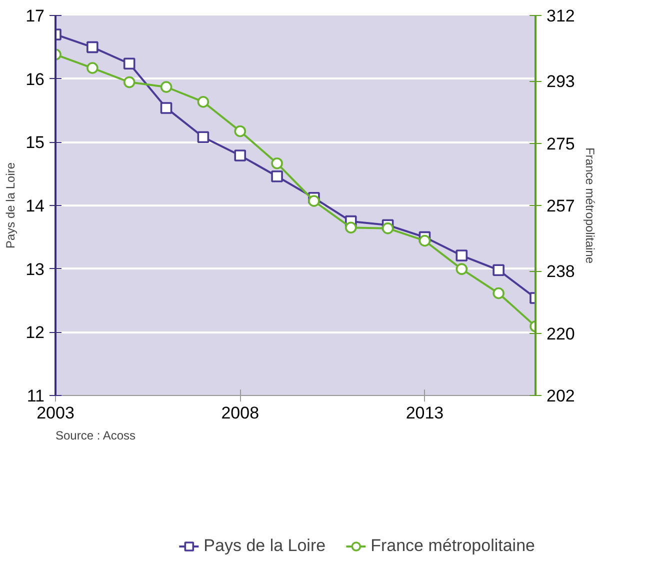  What do you see at coordinates (560, 82) in the screenshot?
I see `y2-tick-label: 293` at bounding box center [560, 82].